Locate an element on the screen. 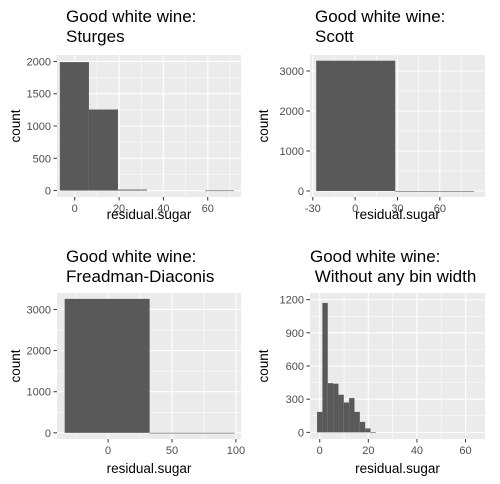  chart-1-title-line-1: Good white wine: is located at coordinates (131, 16).